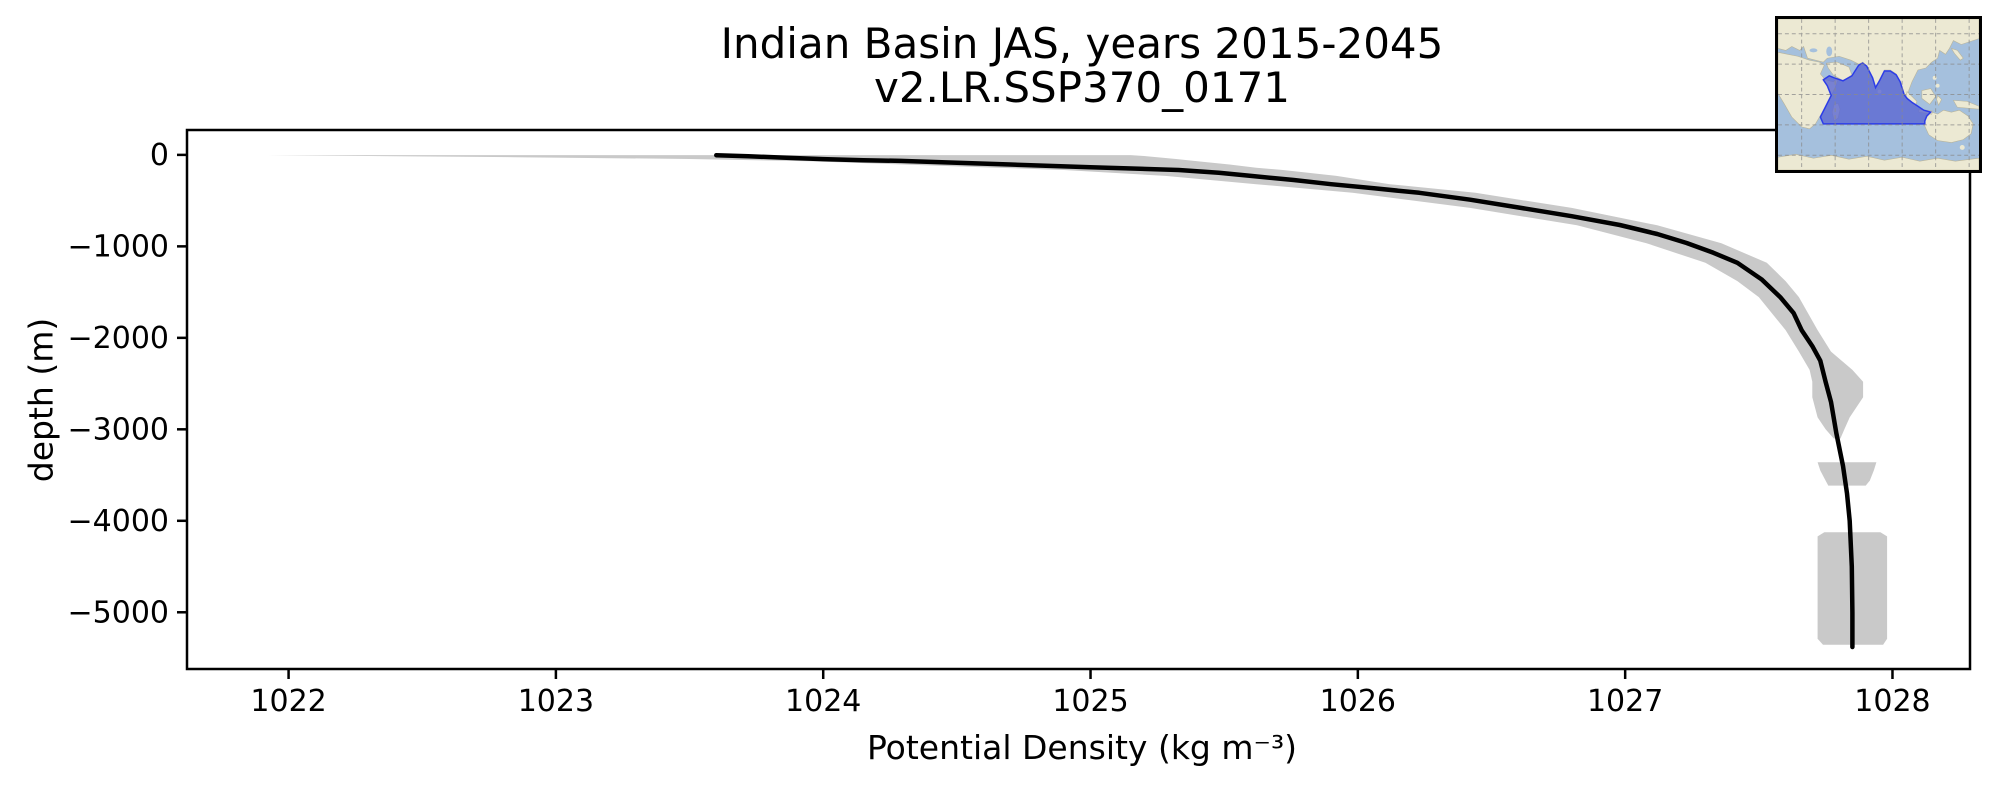 Image resolution: width=2000 pixels, height=800 pixels. I want to click on x-tick-label: 1025, so click(1090, 701).